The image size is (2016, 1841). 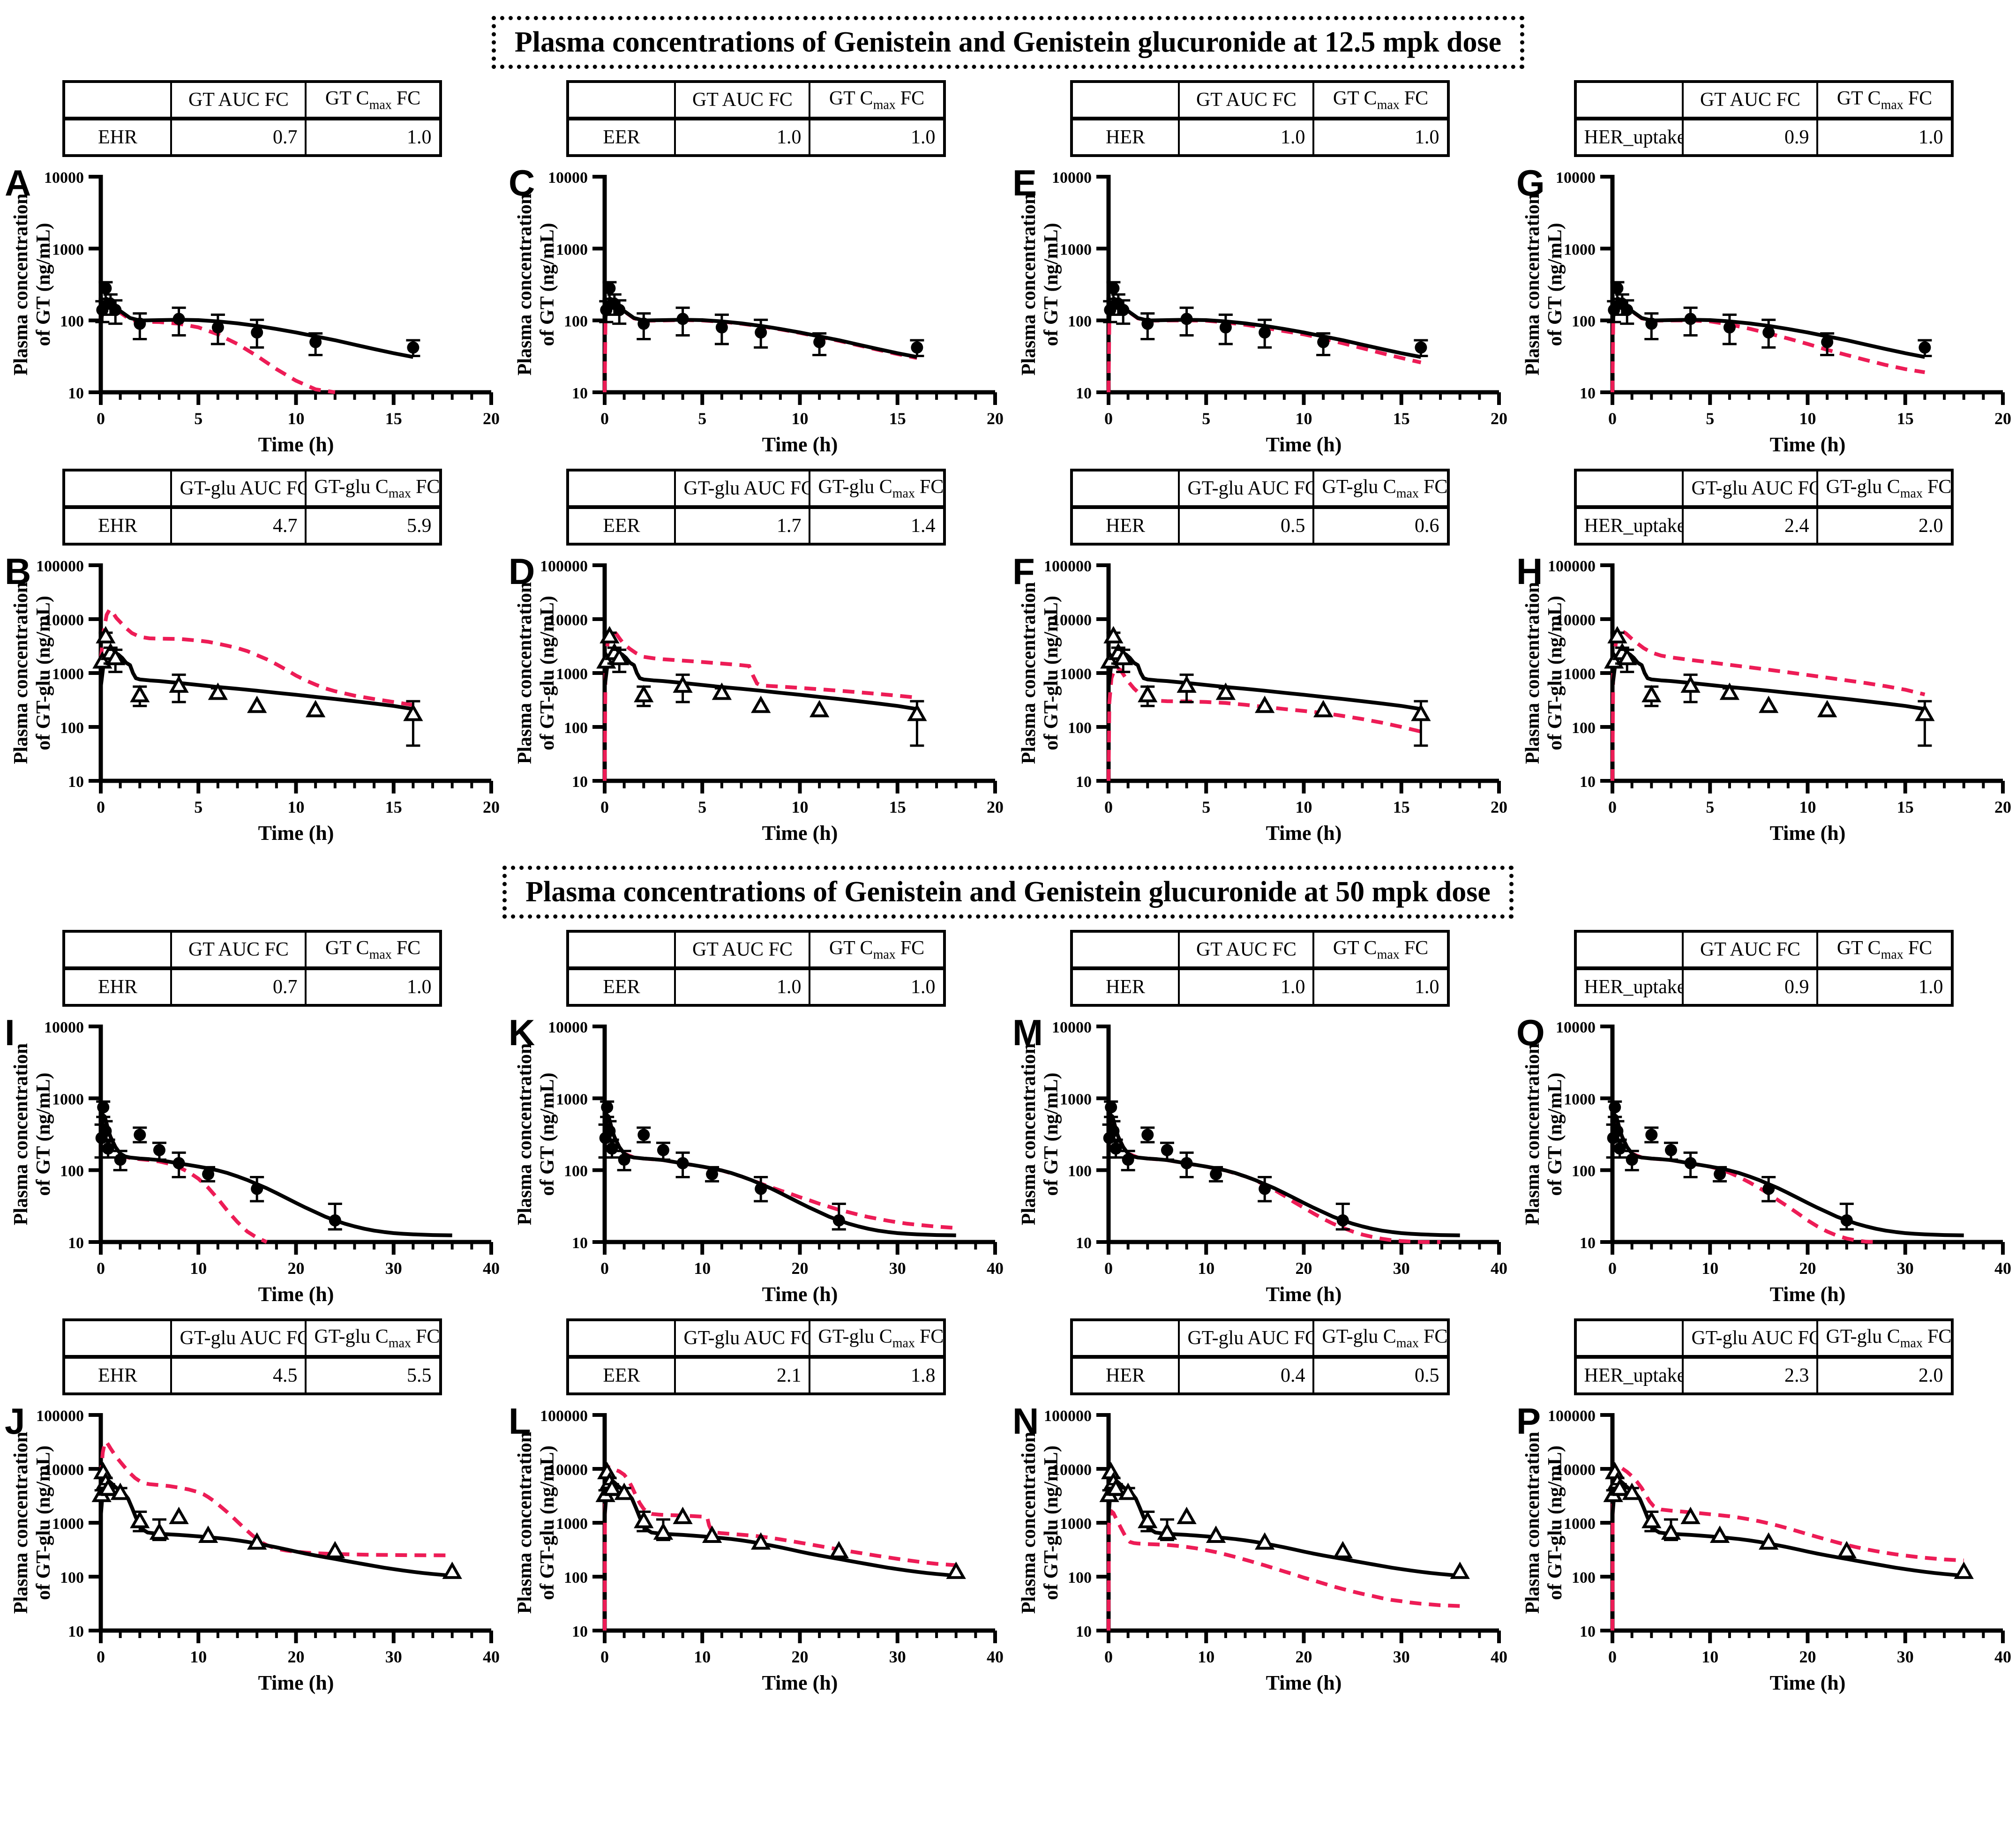 I want to click on auc-fc-value: 0.7, so click(x=238, y=986).